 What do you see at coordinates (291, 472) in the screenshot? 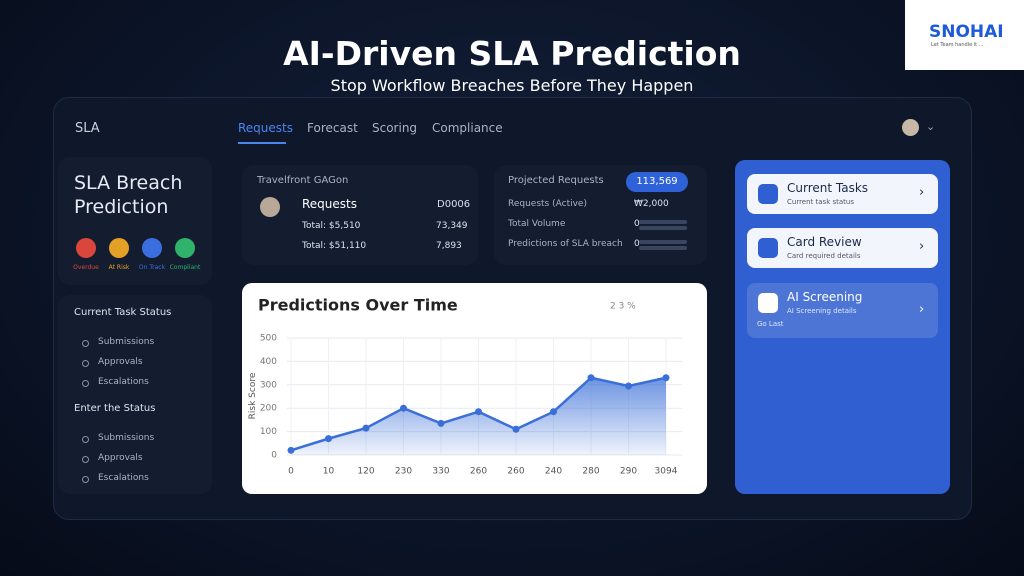
I see `x-tick-label: 0` at bounding box center [291, 472].